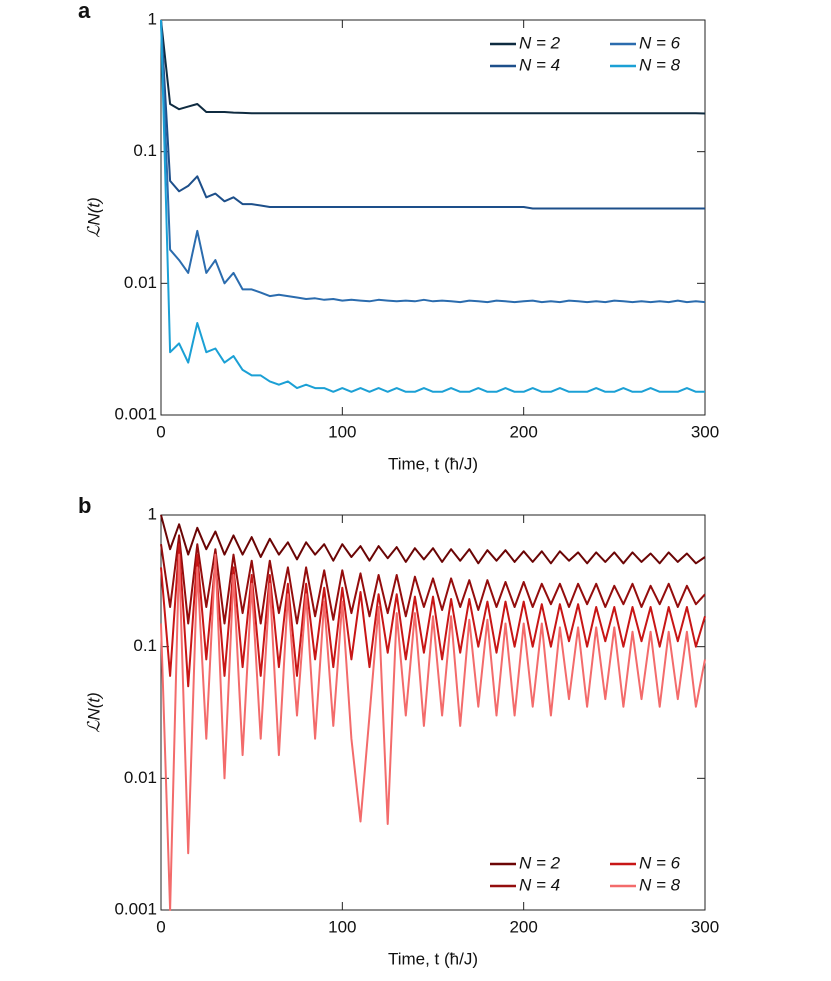 Image resolution: width=831 pixels, height=981 pixels. What do you see at coordinates (84, 505) in the screenshot?
I see `panel-label: b` at bounding box center [84, 505].